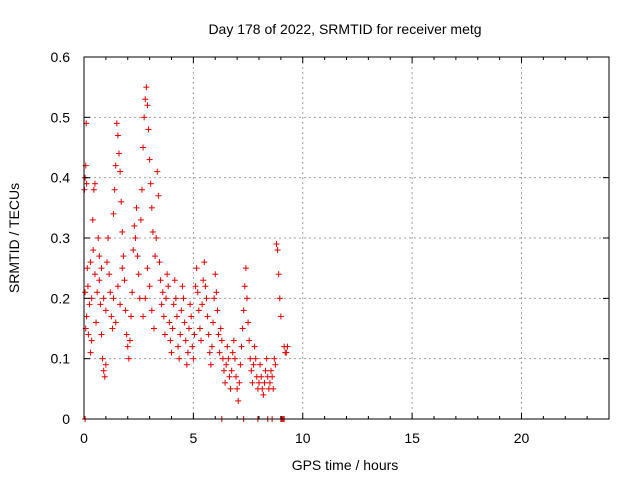 The height and width of the screenshot is (480, 640). Describe the element at coordinates (522, 438) in the screenshot. I see `x-tick-label: 20` at that location.